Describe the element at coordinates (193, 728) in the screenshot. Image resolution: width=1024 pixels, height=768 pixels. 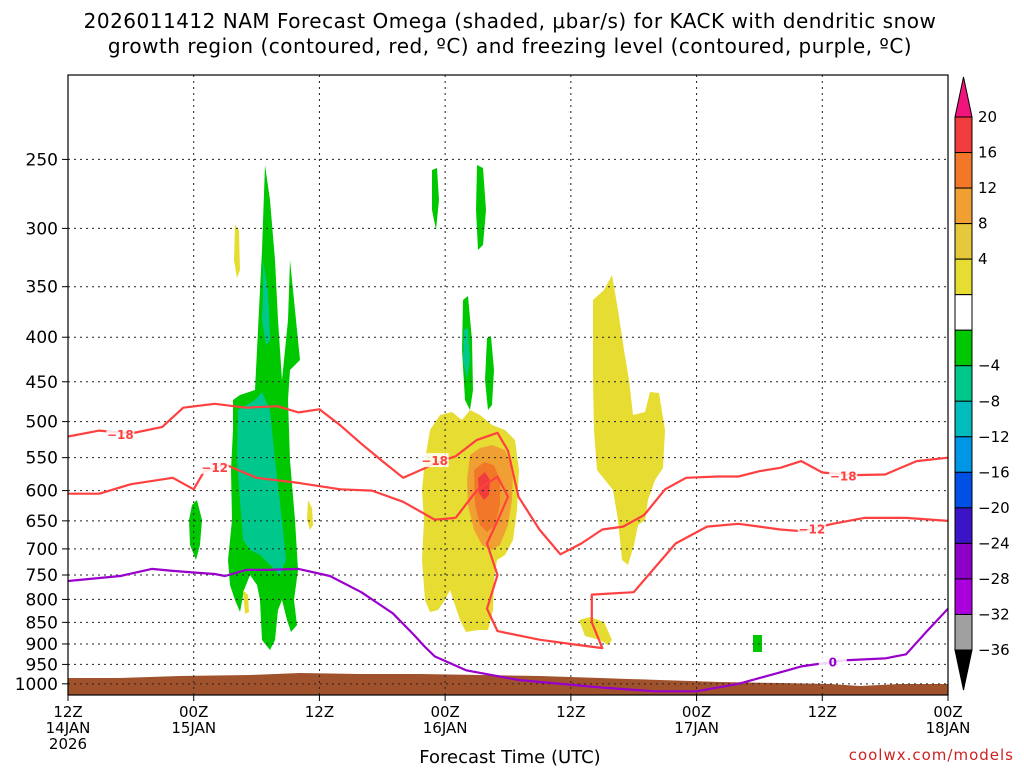
I see `x-tick-label: 15JAN` at that location.